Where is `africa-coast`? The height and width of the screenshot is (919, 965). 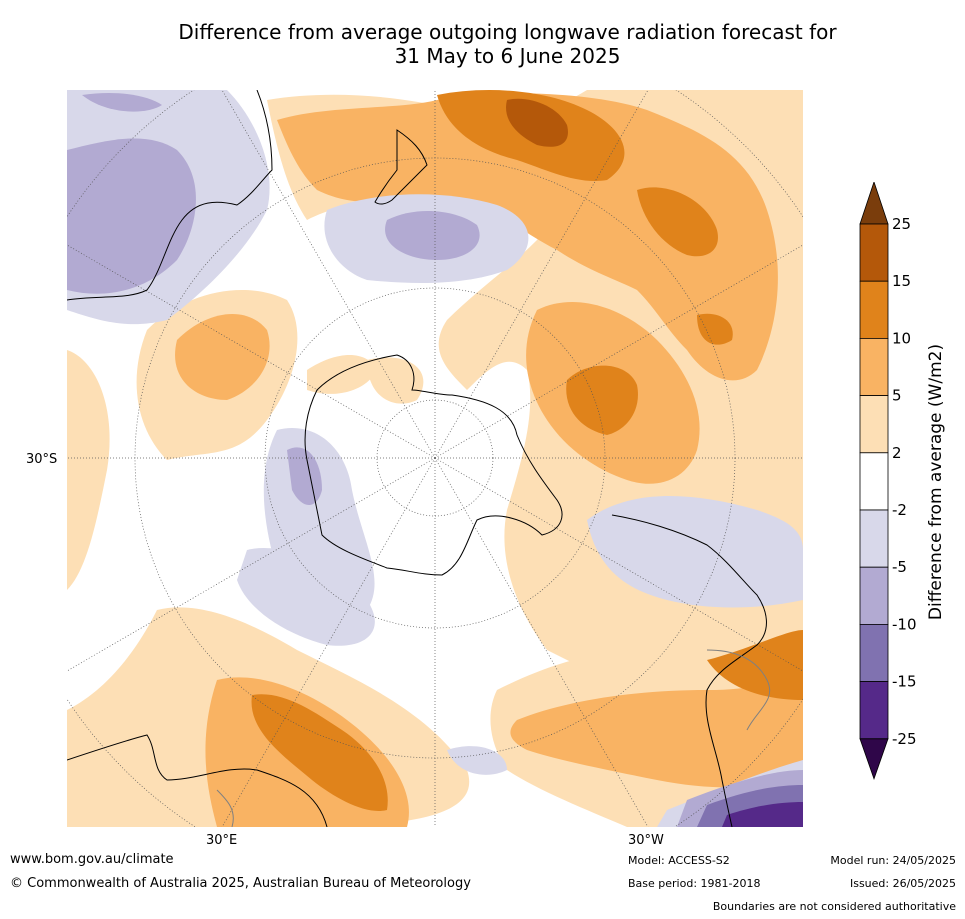 africa-coast is located at coordinates (197, 780).